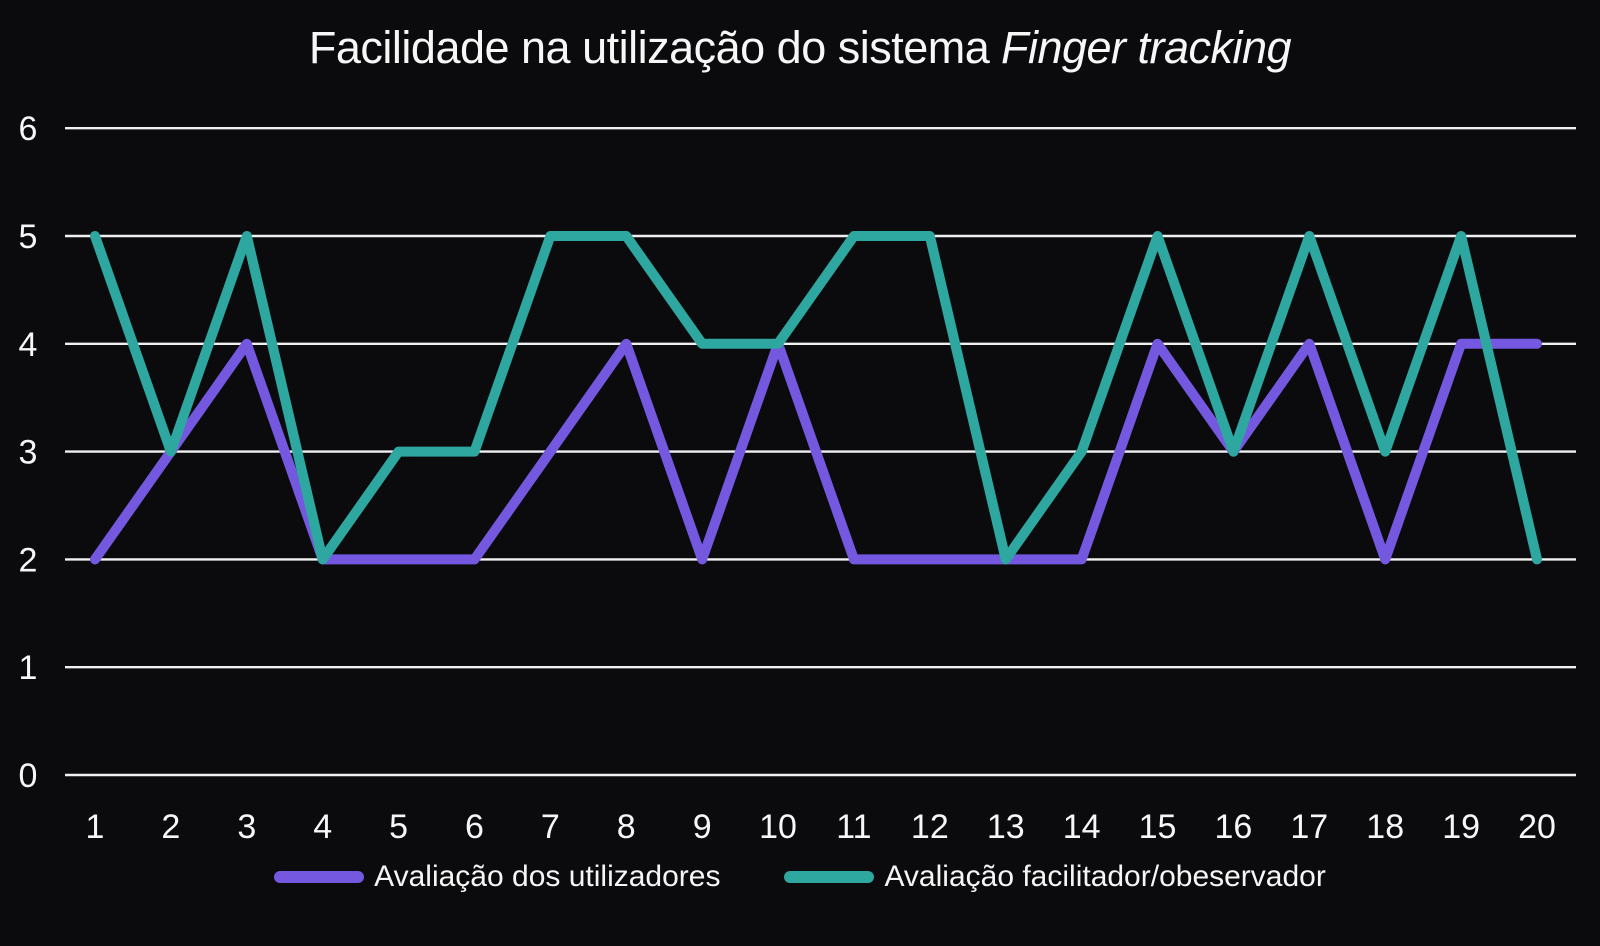 The width and height of the screenshot is (1600, 946). What do you see at coordinates (474, 827) in the screenshot?
I see `x-tick-label: 6` at bounding box center [474, 827].